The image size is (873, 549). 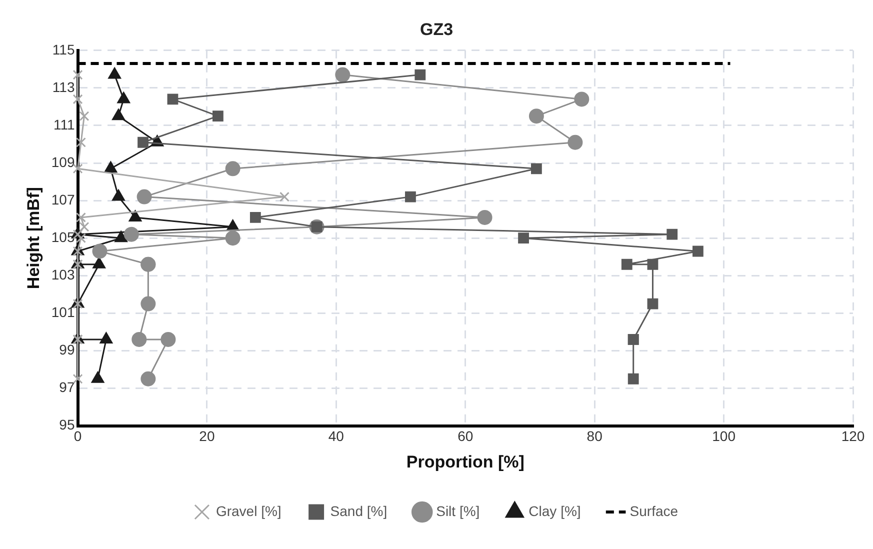 I want to click on y-tick-label: 115, so click(x=63, y=49).